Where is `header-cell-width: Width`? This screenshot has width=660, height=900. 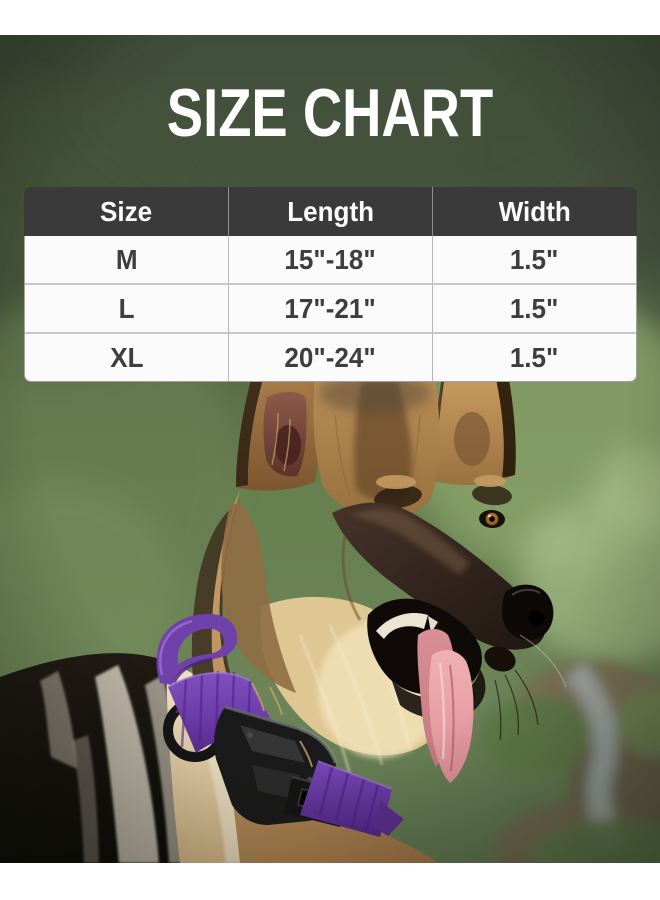
header-cell-width: Width is located at coordinates (534, 211).